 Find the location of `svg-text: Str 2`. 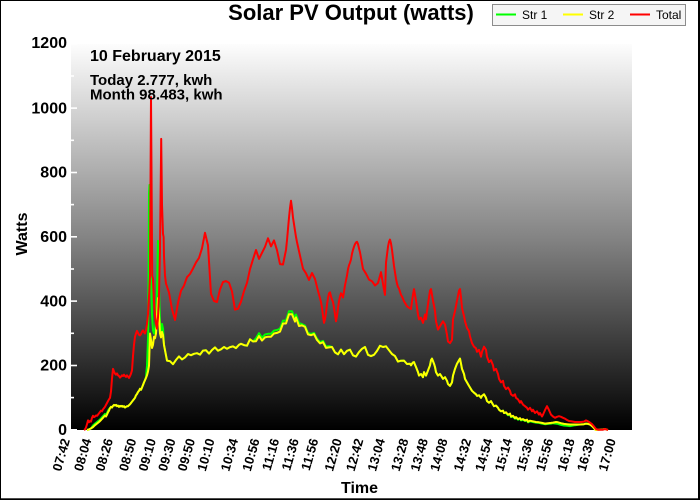

svg-text: Str 2 is located at coordinates (602, 15).